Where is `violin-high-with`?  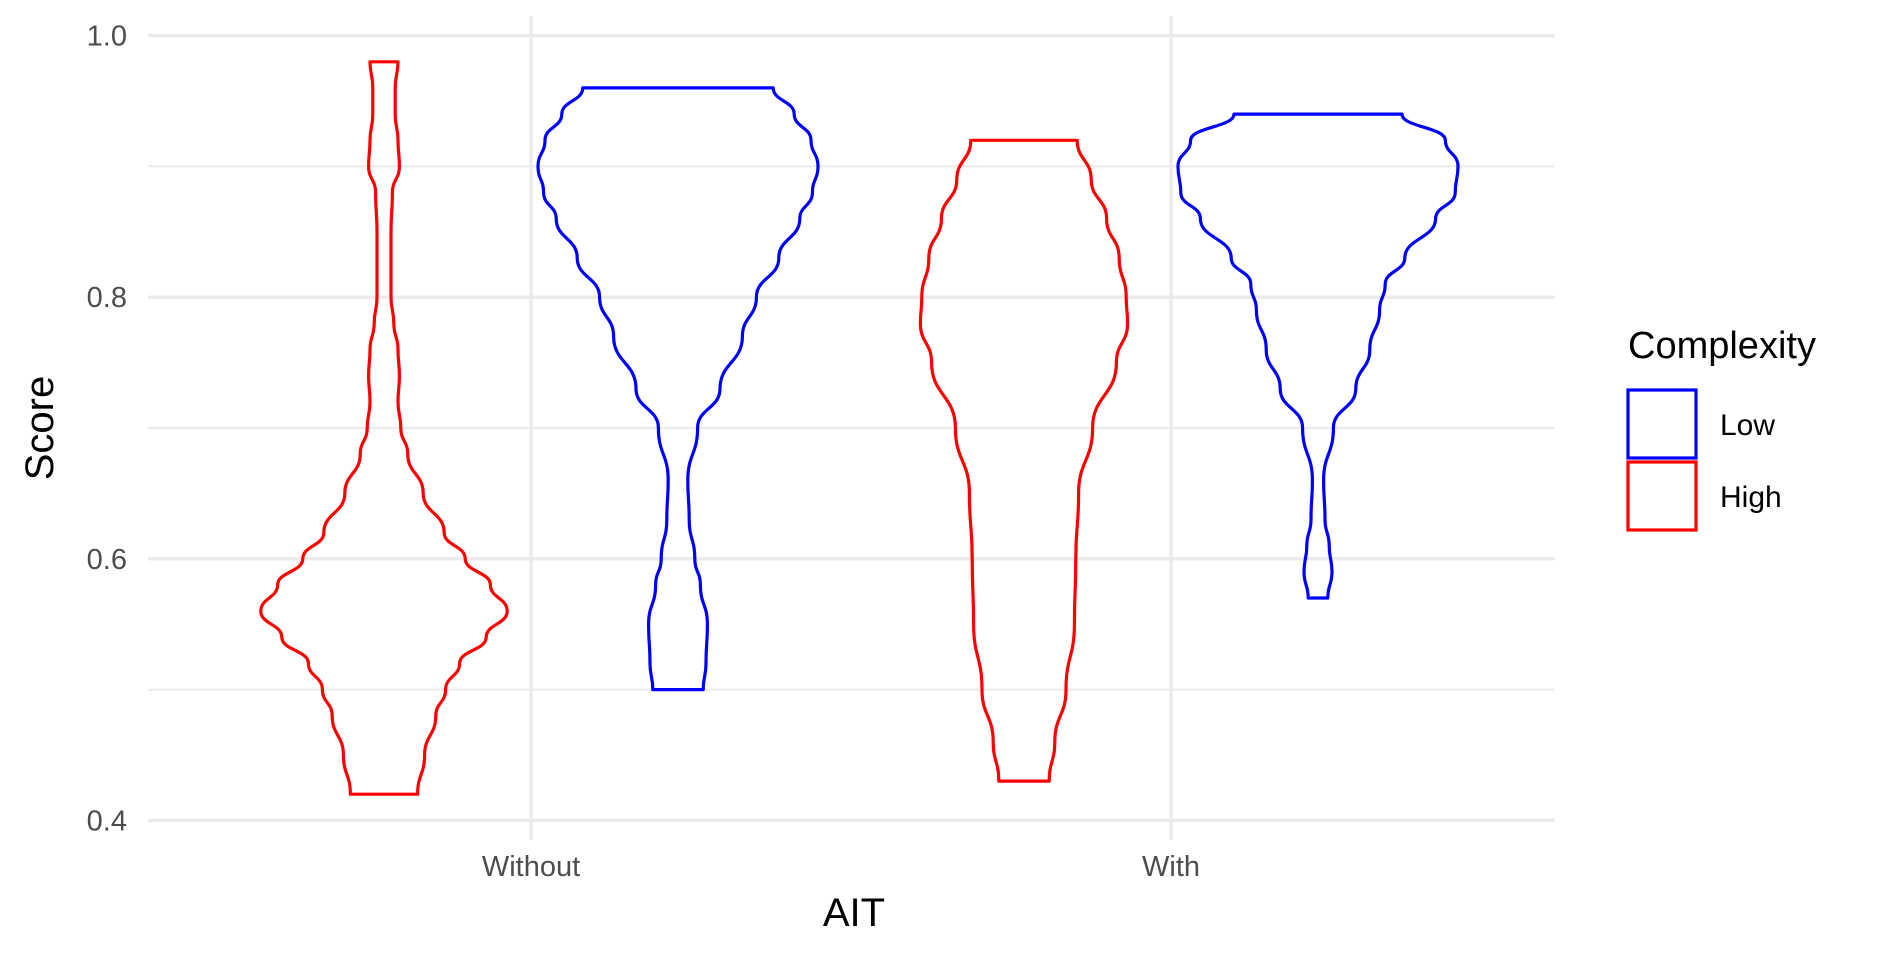 violin-high-with is located at coordinates (1023, 460).